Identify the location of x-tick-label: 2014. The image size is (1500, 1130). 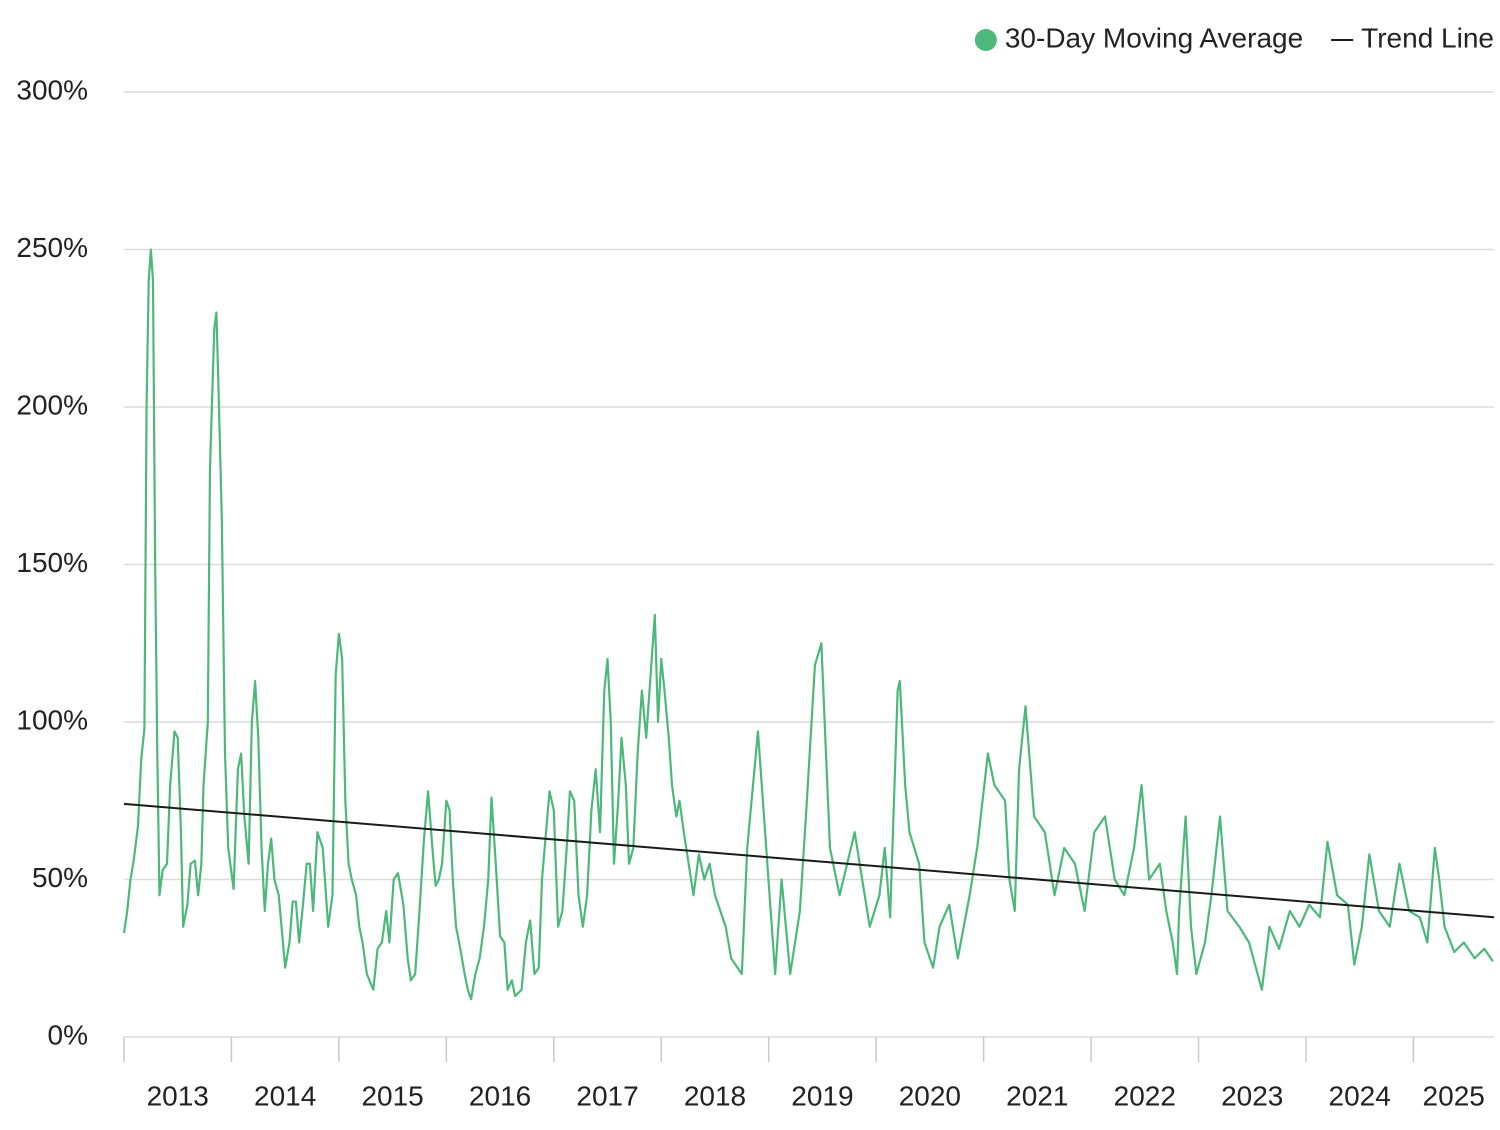
(285, 1095).